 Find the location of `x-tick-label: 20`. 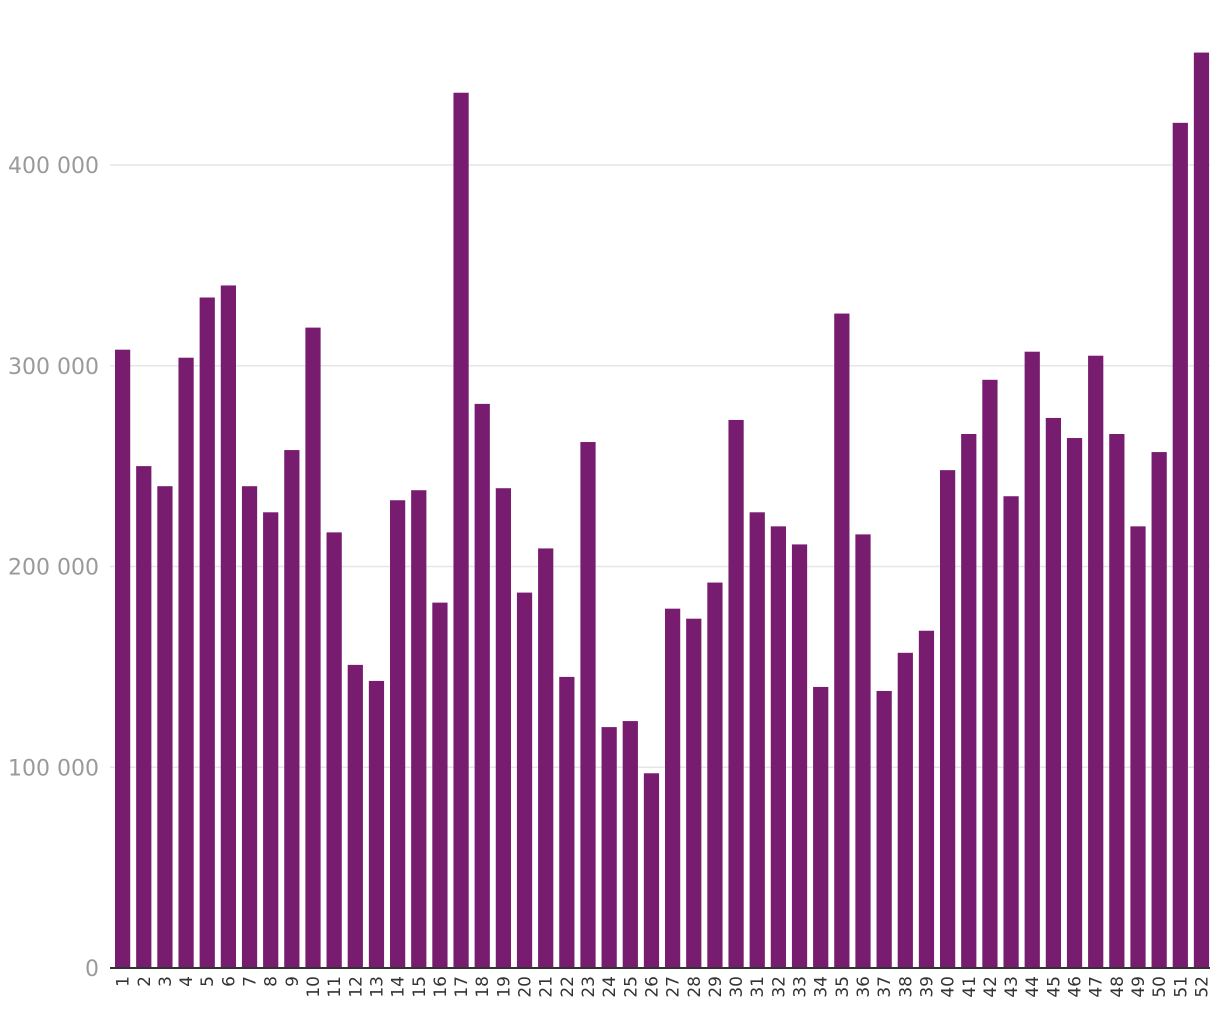

x-tick-label: 20 is located at coordinates (526, 987).